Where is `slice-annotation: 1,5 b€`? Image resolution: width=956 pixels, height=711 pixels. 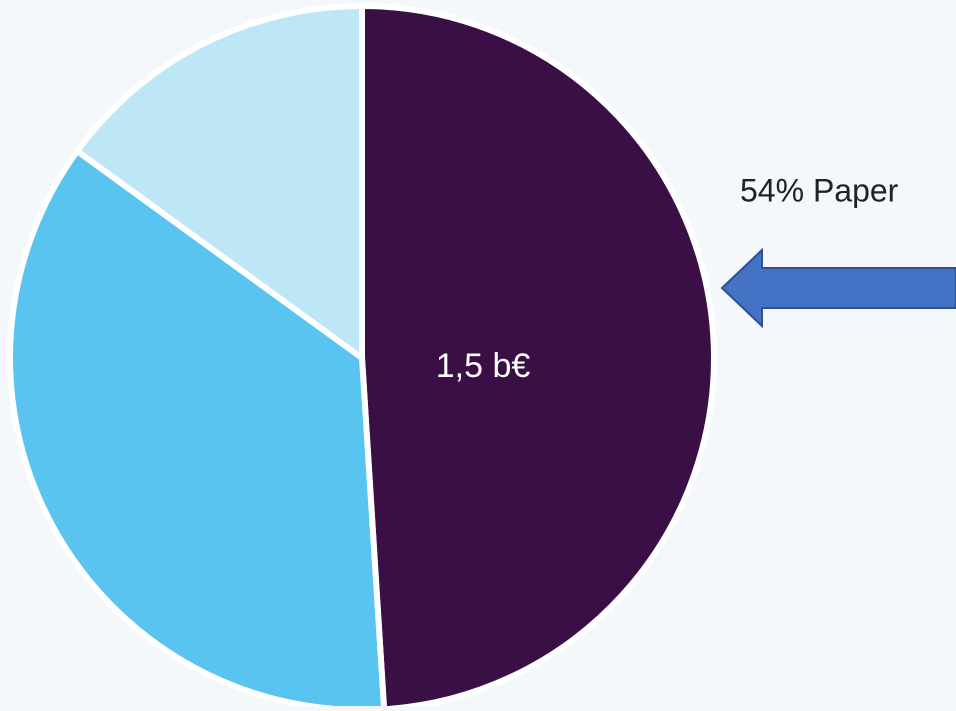
slice-annotation: 1,5 b€ is located at coordinates (483, 366).